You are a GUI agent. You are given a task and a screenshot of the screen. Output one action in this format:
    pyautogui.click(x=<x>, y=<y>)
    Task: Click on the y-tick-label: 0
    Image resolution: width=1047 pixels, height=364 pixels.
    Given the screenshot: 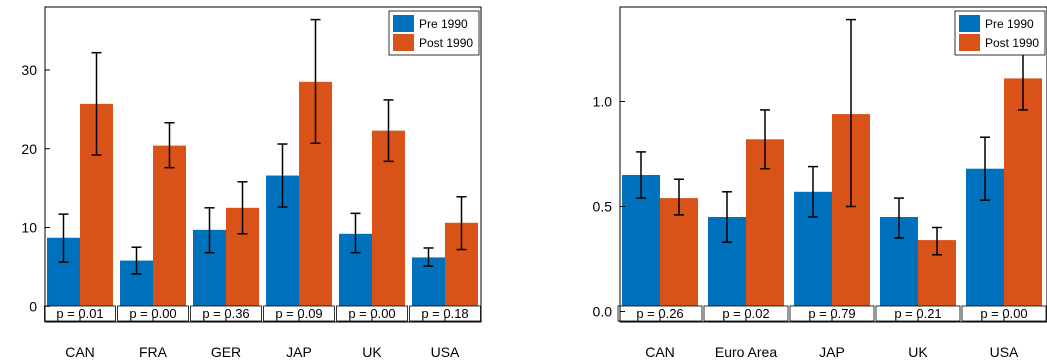 What is the action you would take?
    pyautogui.click(x=33, y=306)
    